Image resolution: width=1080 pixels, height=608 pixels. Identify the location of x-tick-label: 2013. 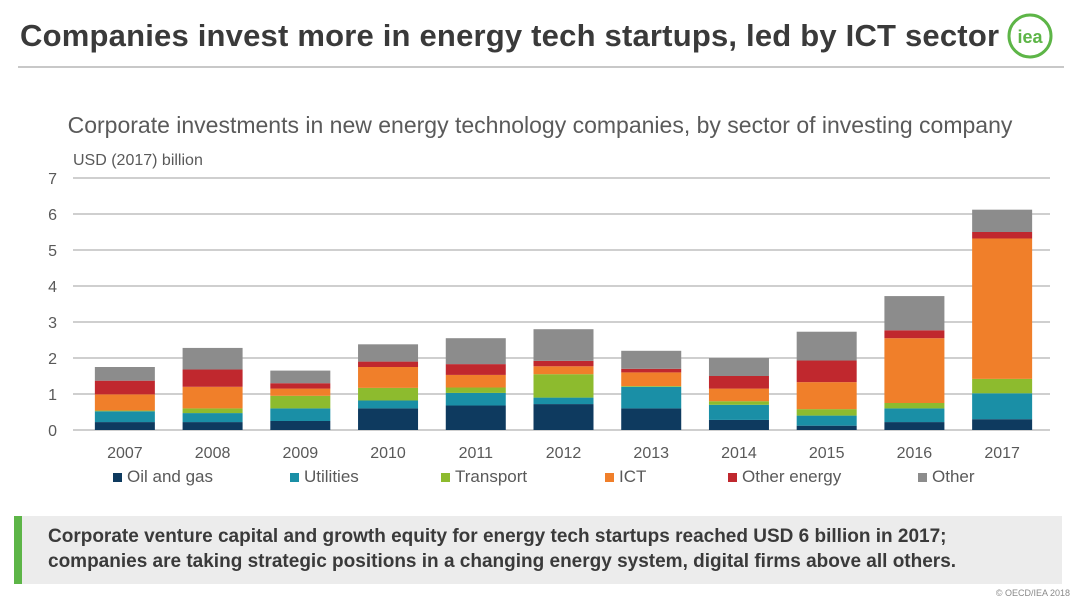
(651, 453).